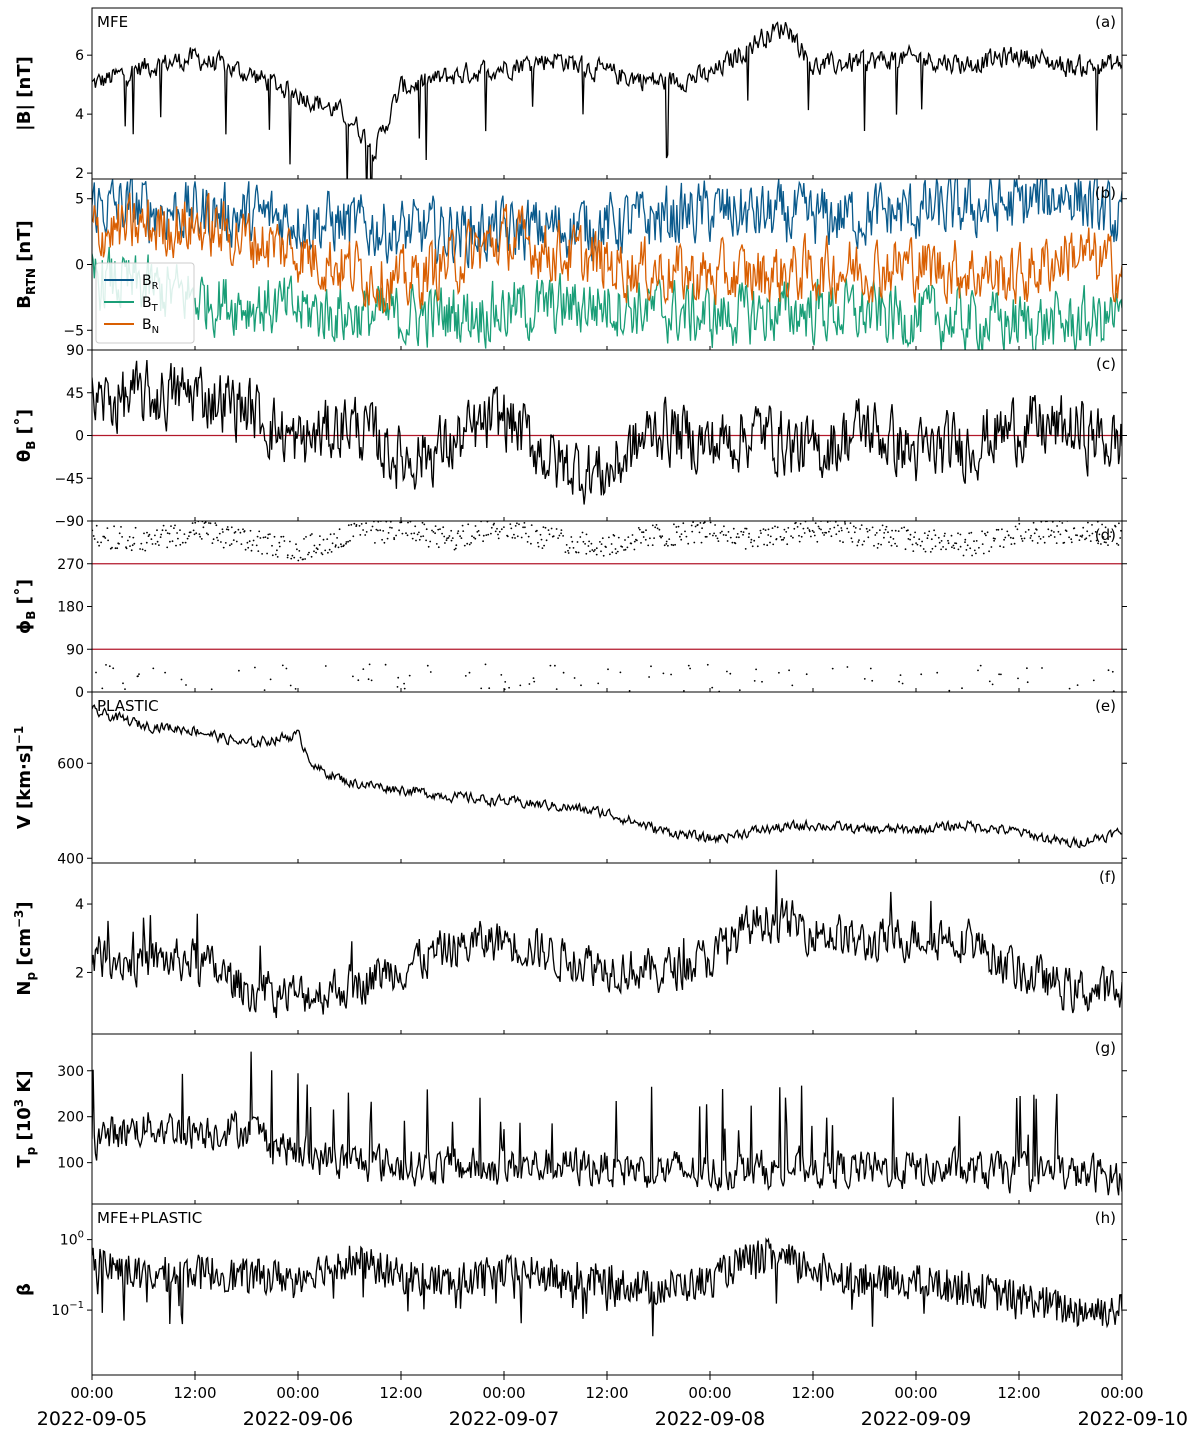 This screenshot has height=1439, width=1200. What do you see at coordinates (194, 1393) in the screenshot?
I see `xtick-time-label-1: 12:00` at bounding box center [194, 1393].